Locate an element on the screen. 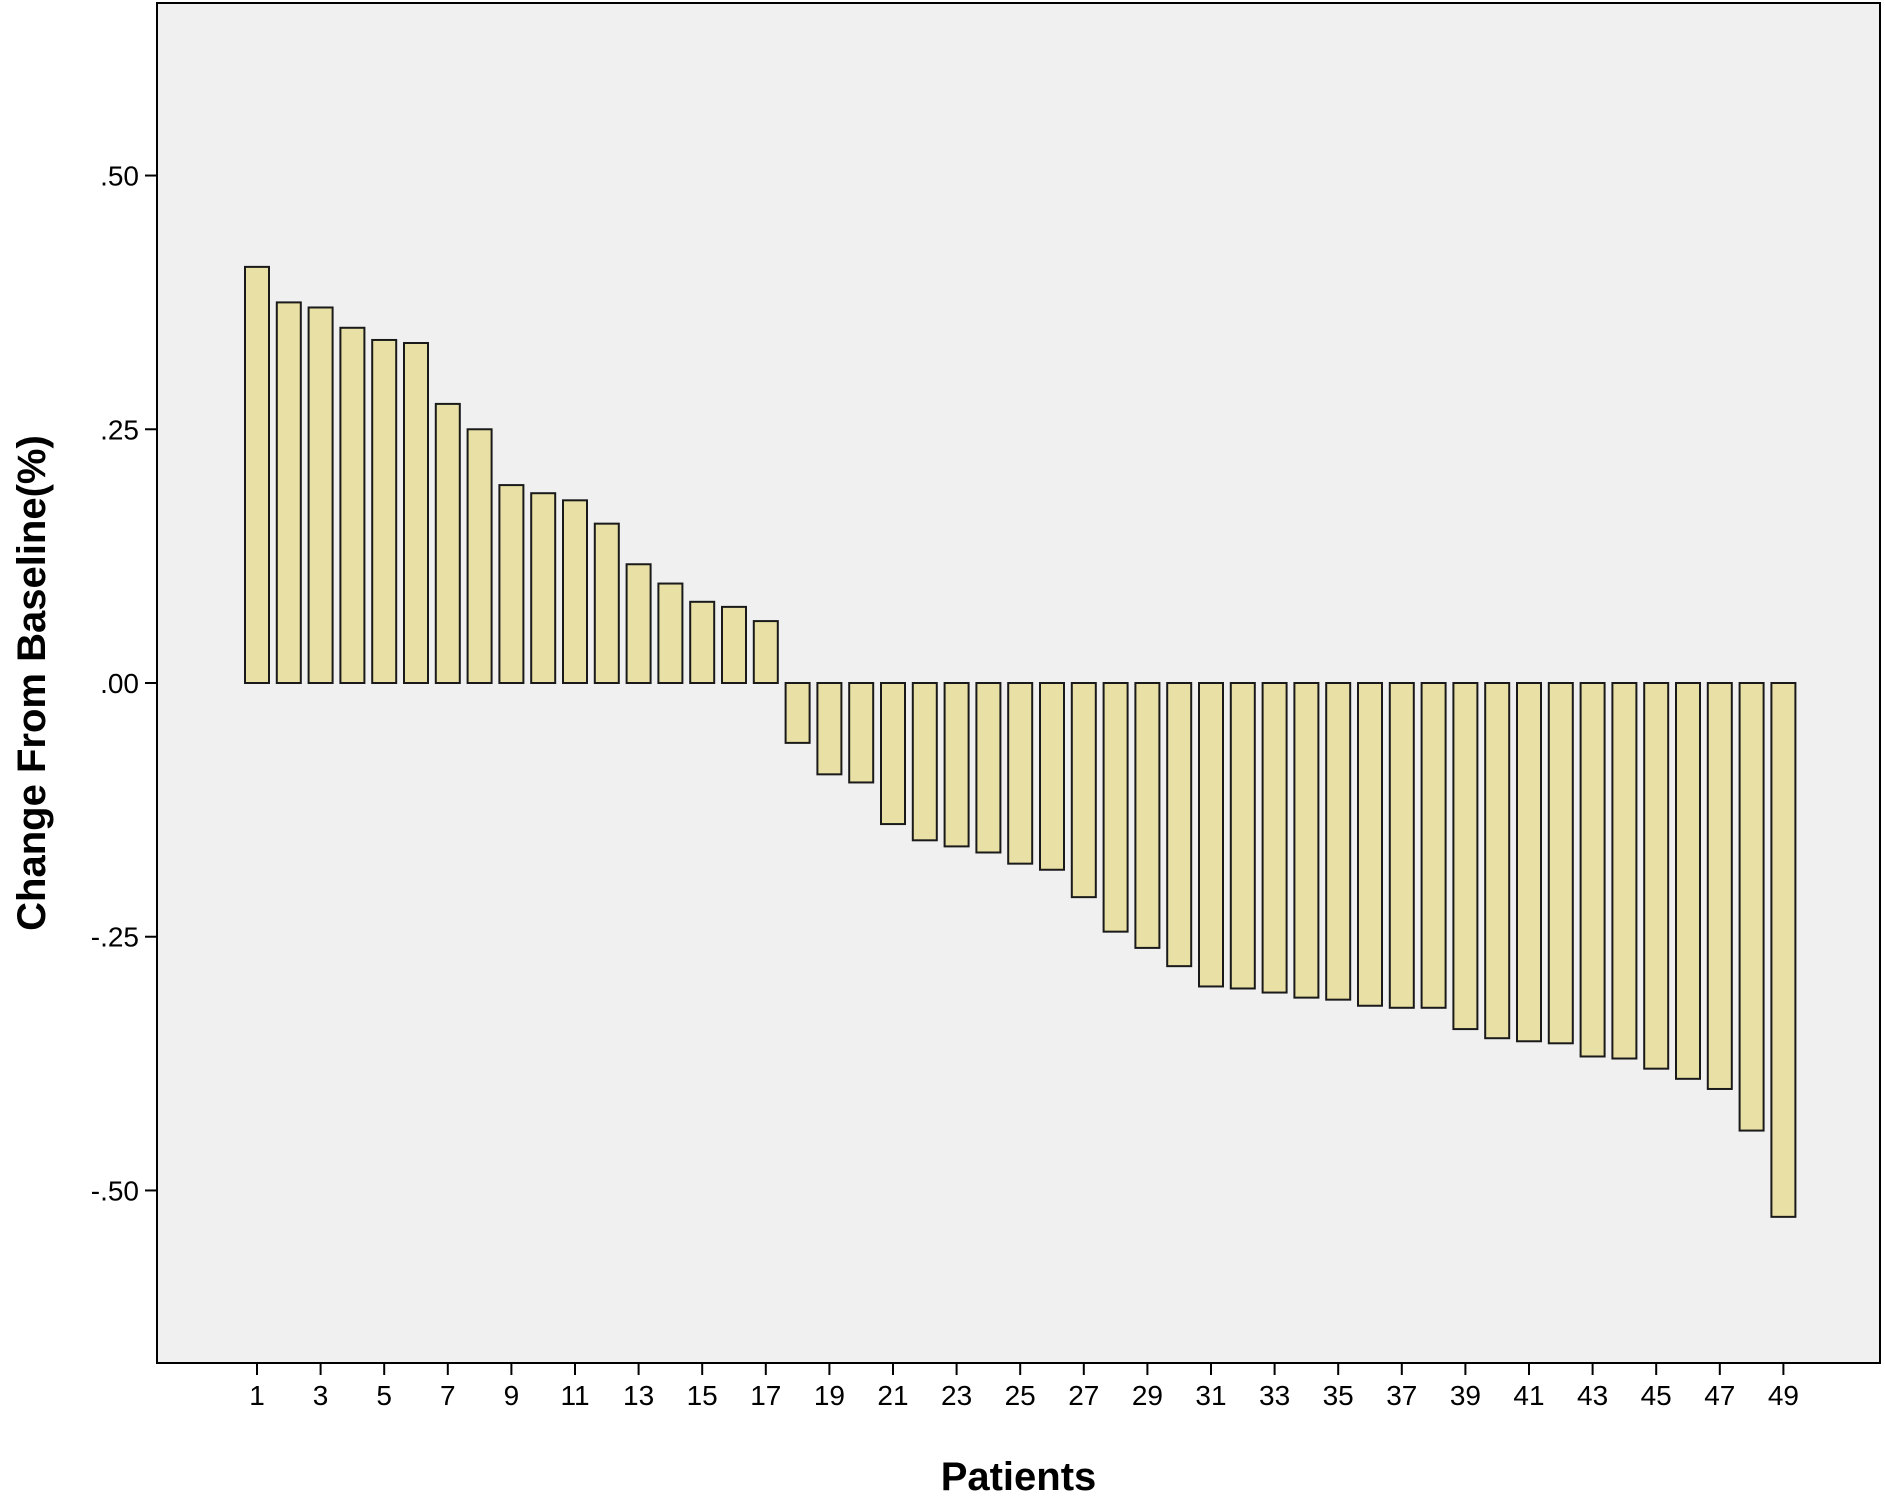 Image resolution: width=1885 pixels, height=1498 pixels. x-axis-label: Patients is located at coordinates (1019, 1476).